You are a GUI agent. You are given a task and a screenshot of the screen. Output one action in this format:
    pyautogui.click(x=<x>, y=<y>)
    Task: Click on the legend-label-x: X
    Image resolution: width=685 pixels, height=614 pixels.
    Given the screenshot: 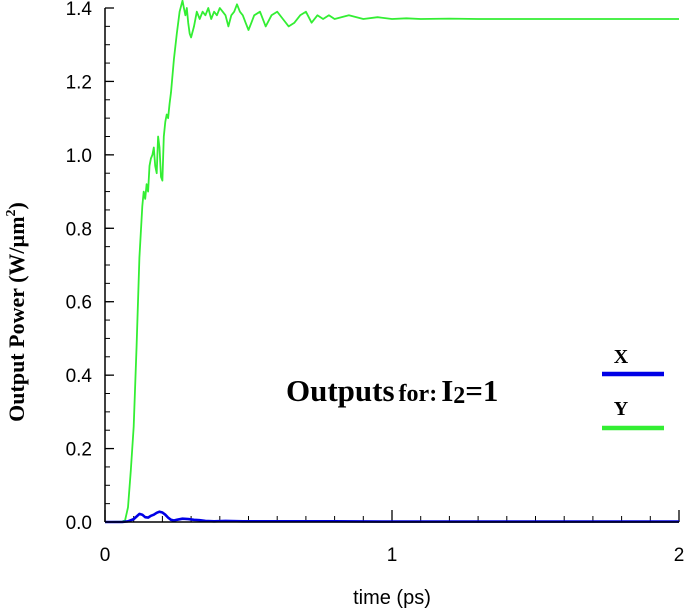 What is the action you would take?
    pyautogui.click(x=621, y=357)
    